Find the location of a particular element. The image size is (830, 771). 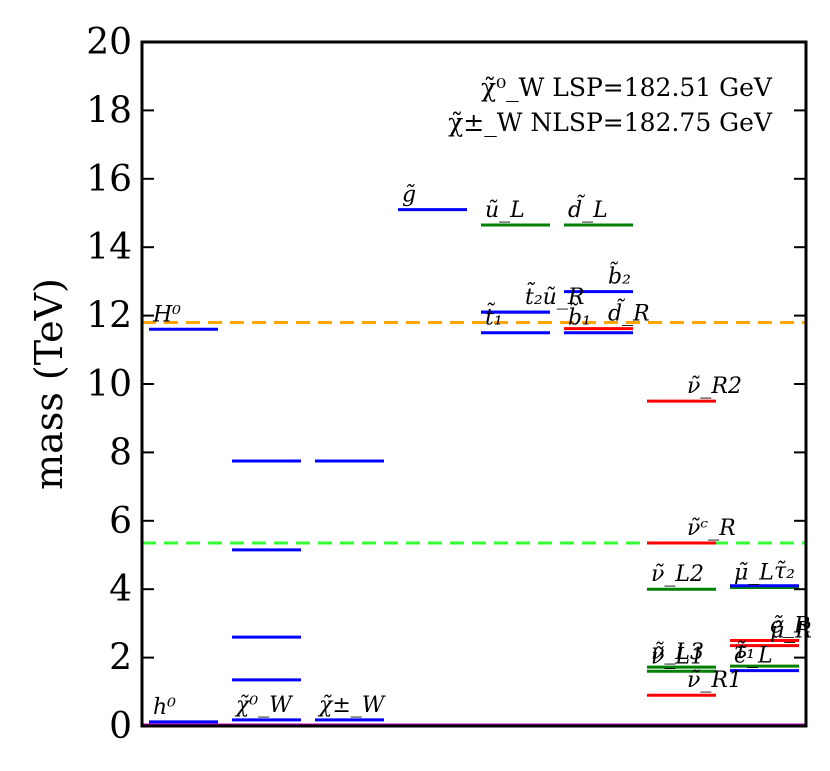

level-label-uR: t̃₂ũ_R is located at coordinates (554, 295).